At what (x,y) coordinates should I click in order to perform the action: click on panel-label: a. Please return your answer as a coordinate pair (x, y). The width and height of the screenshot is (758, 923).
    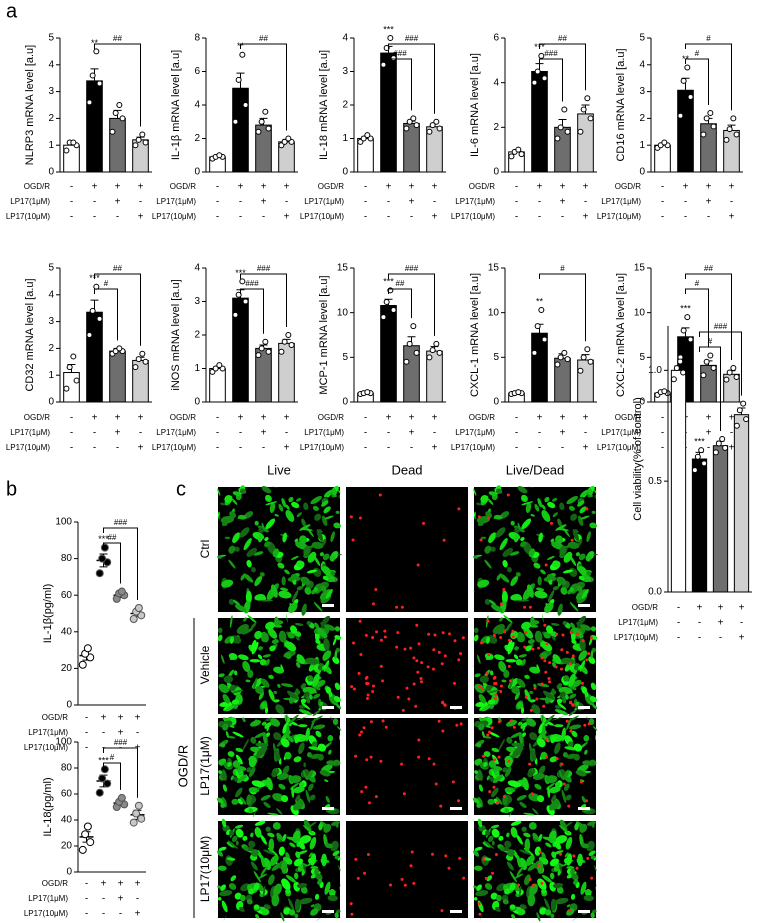
    Looking at the image, I should click on (12, 11).